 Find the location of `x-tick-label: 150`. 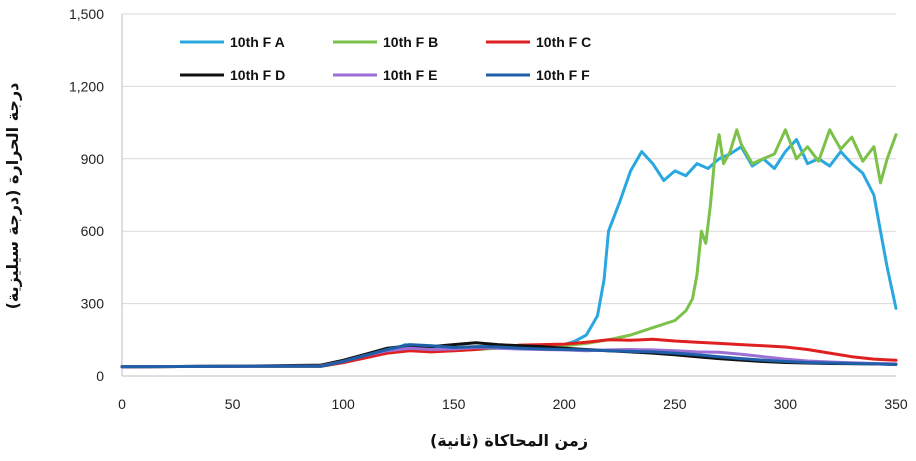

x-tick-label: 150 is located at coordinates (454, 404).